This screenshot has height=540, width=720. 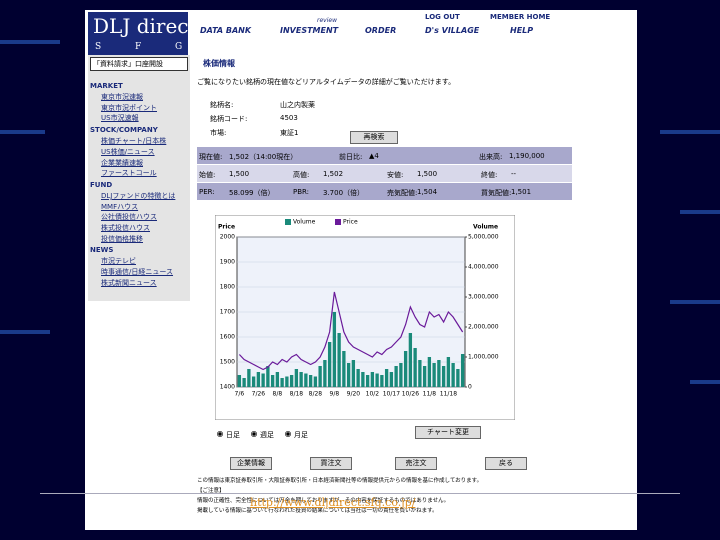 I want to click on nav-link: ORDER, so click(x=381, y=30).